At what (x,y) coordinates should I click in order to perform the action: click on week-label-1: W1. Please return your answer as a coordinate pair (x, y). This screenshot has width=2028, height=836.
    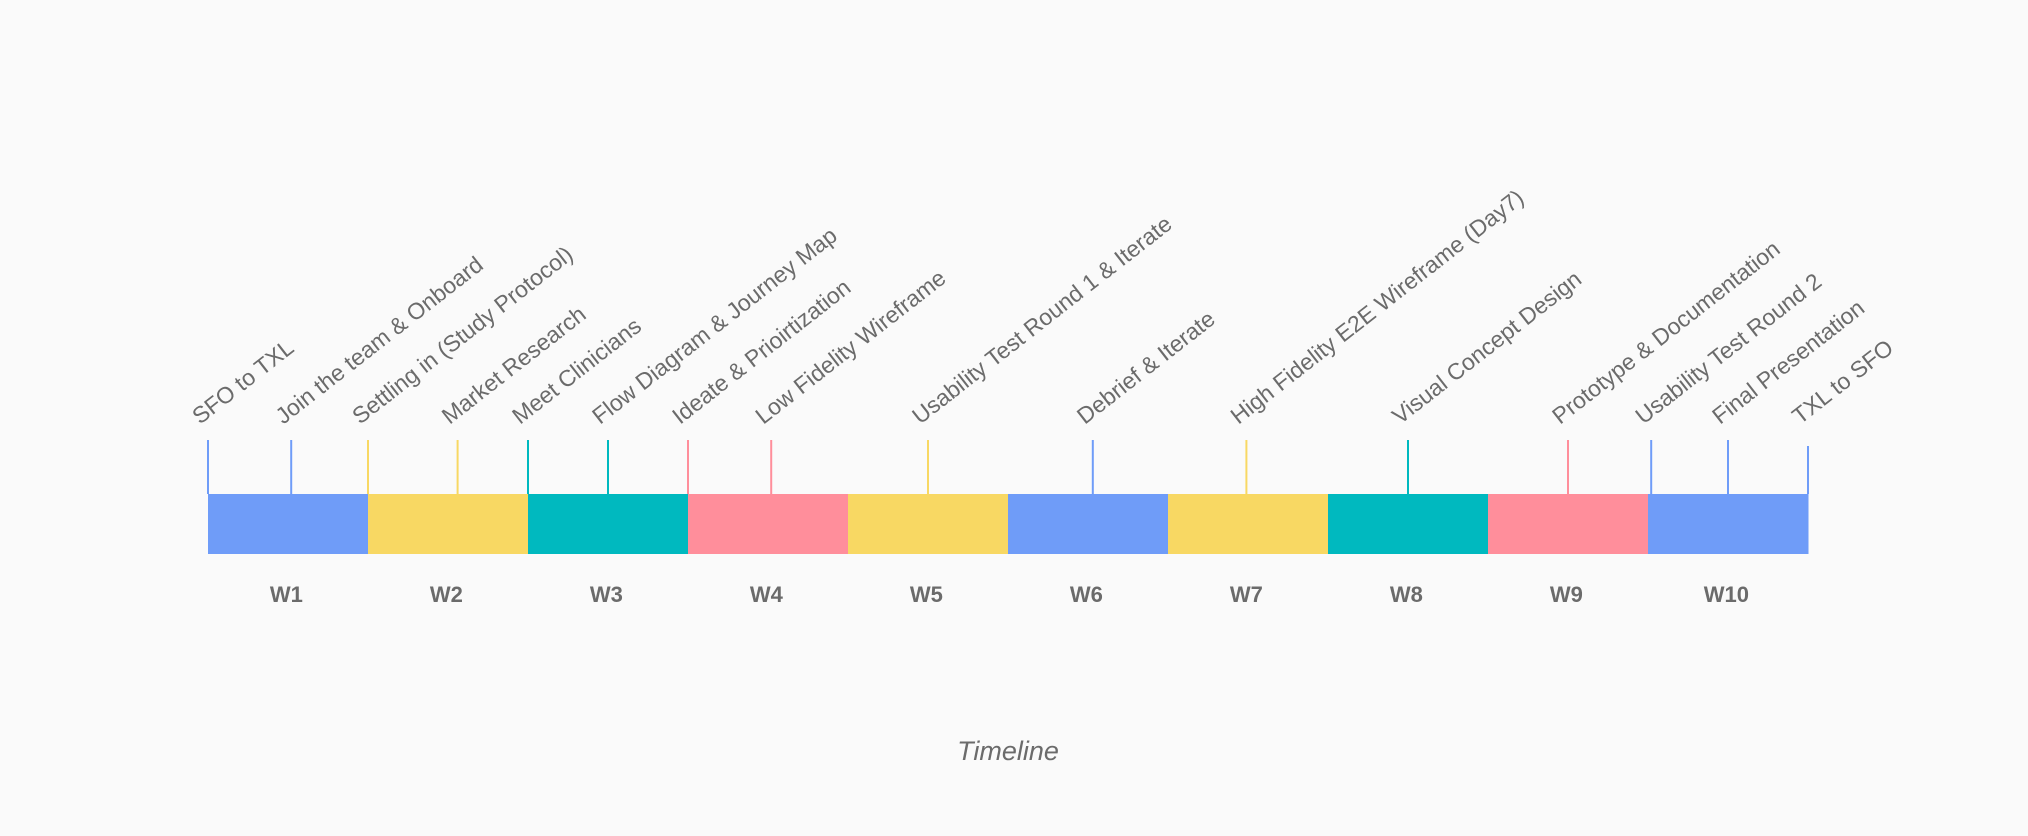
    Looking at the image, I should click on (286, 594).